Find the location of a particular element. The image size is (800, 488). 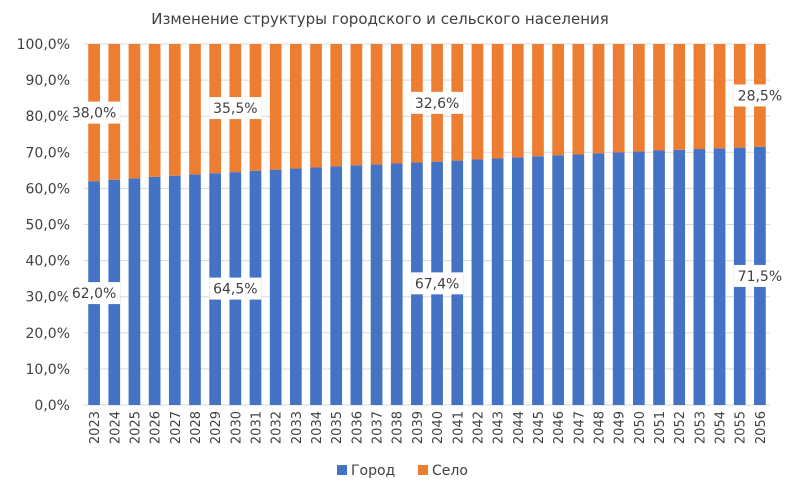

bar-gorod-2038 is located at coordinates (396, 284).